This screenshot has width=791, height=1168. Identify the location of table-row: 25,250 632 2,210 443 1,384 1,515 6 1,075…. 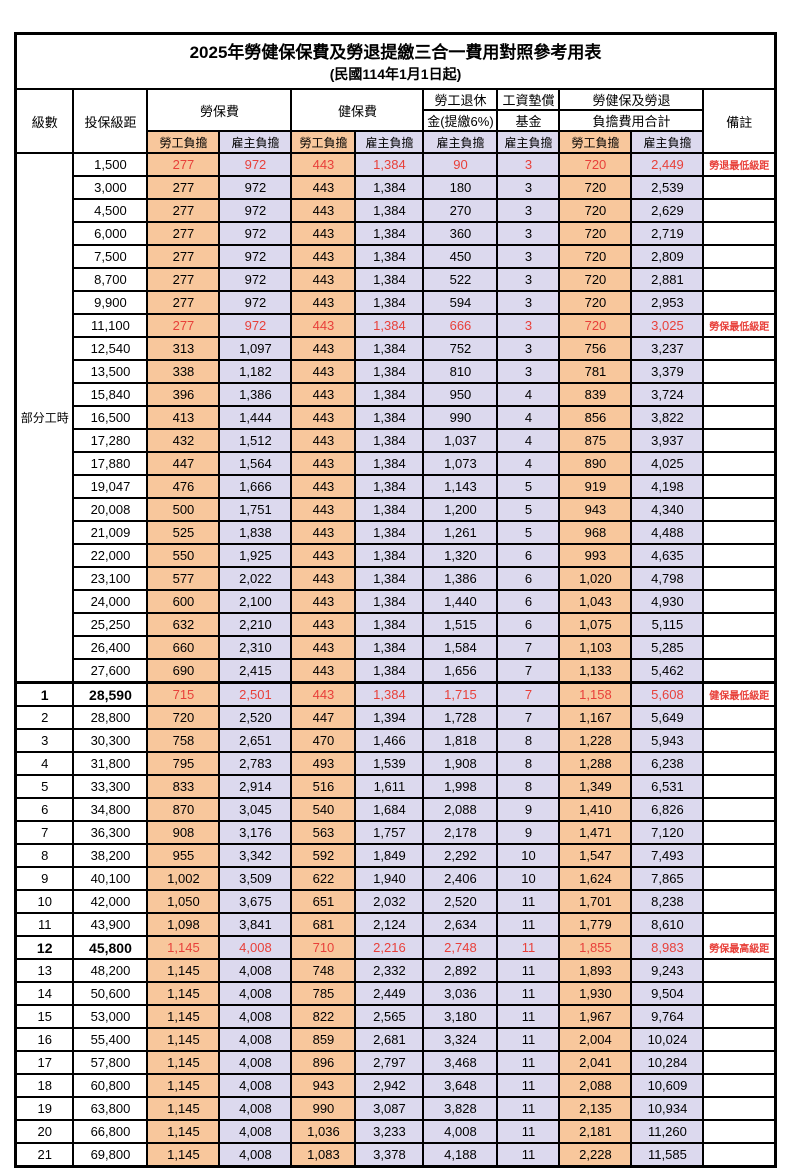
(396, 624).